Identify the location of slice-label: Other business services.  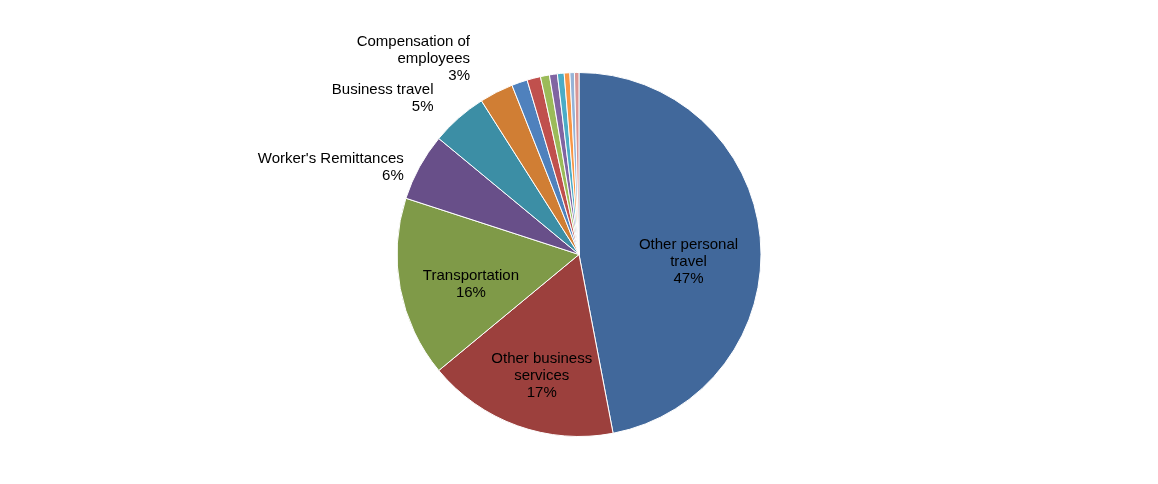
(542, 366).